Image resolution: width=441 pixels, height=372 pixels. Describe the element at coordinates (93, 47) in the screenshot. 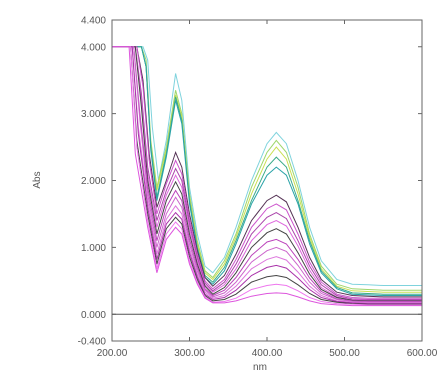

I see `y-tick-label: 4.000` at that location.